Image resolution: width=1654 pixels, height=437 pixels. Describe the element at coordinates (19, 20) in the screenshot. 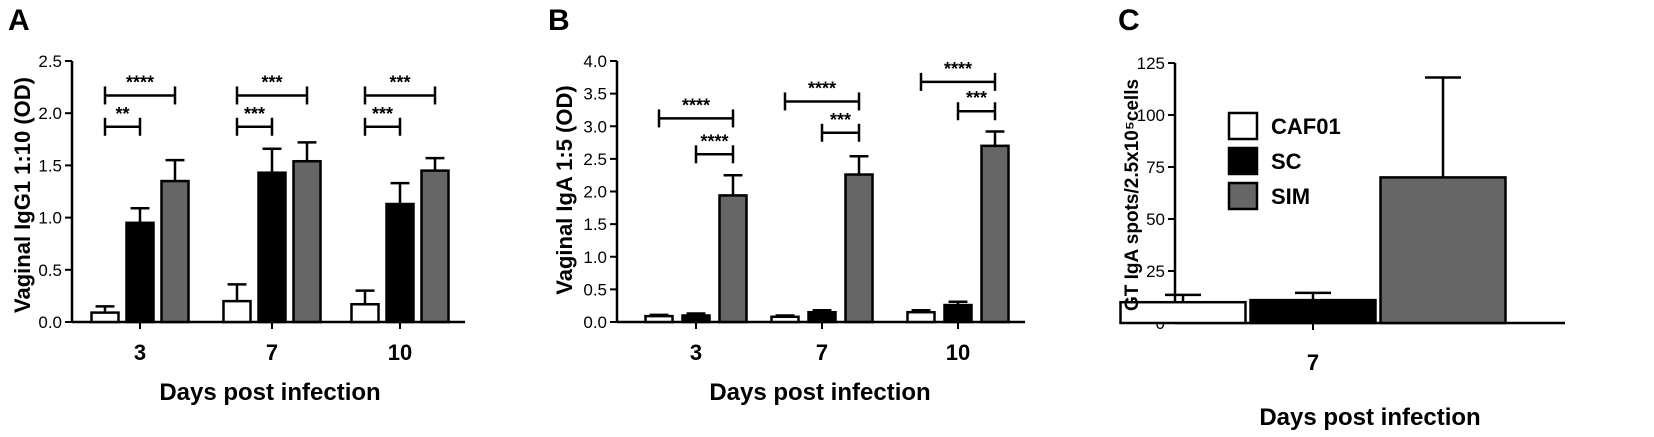

I see `panel-letter: A` at that location.